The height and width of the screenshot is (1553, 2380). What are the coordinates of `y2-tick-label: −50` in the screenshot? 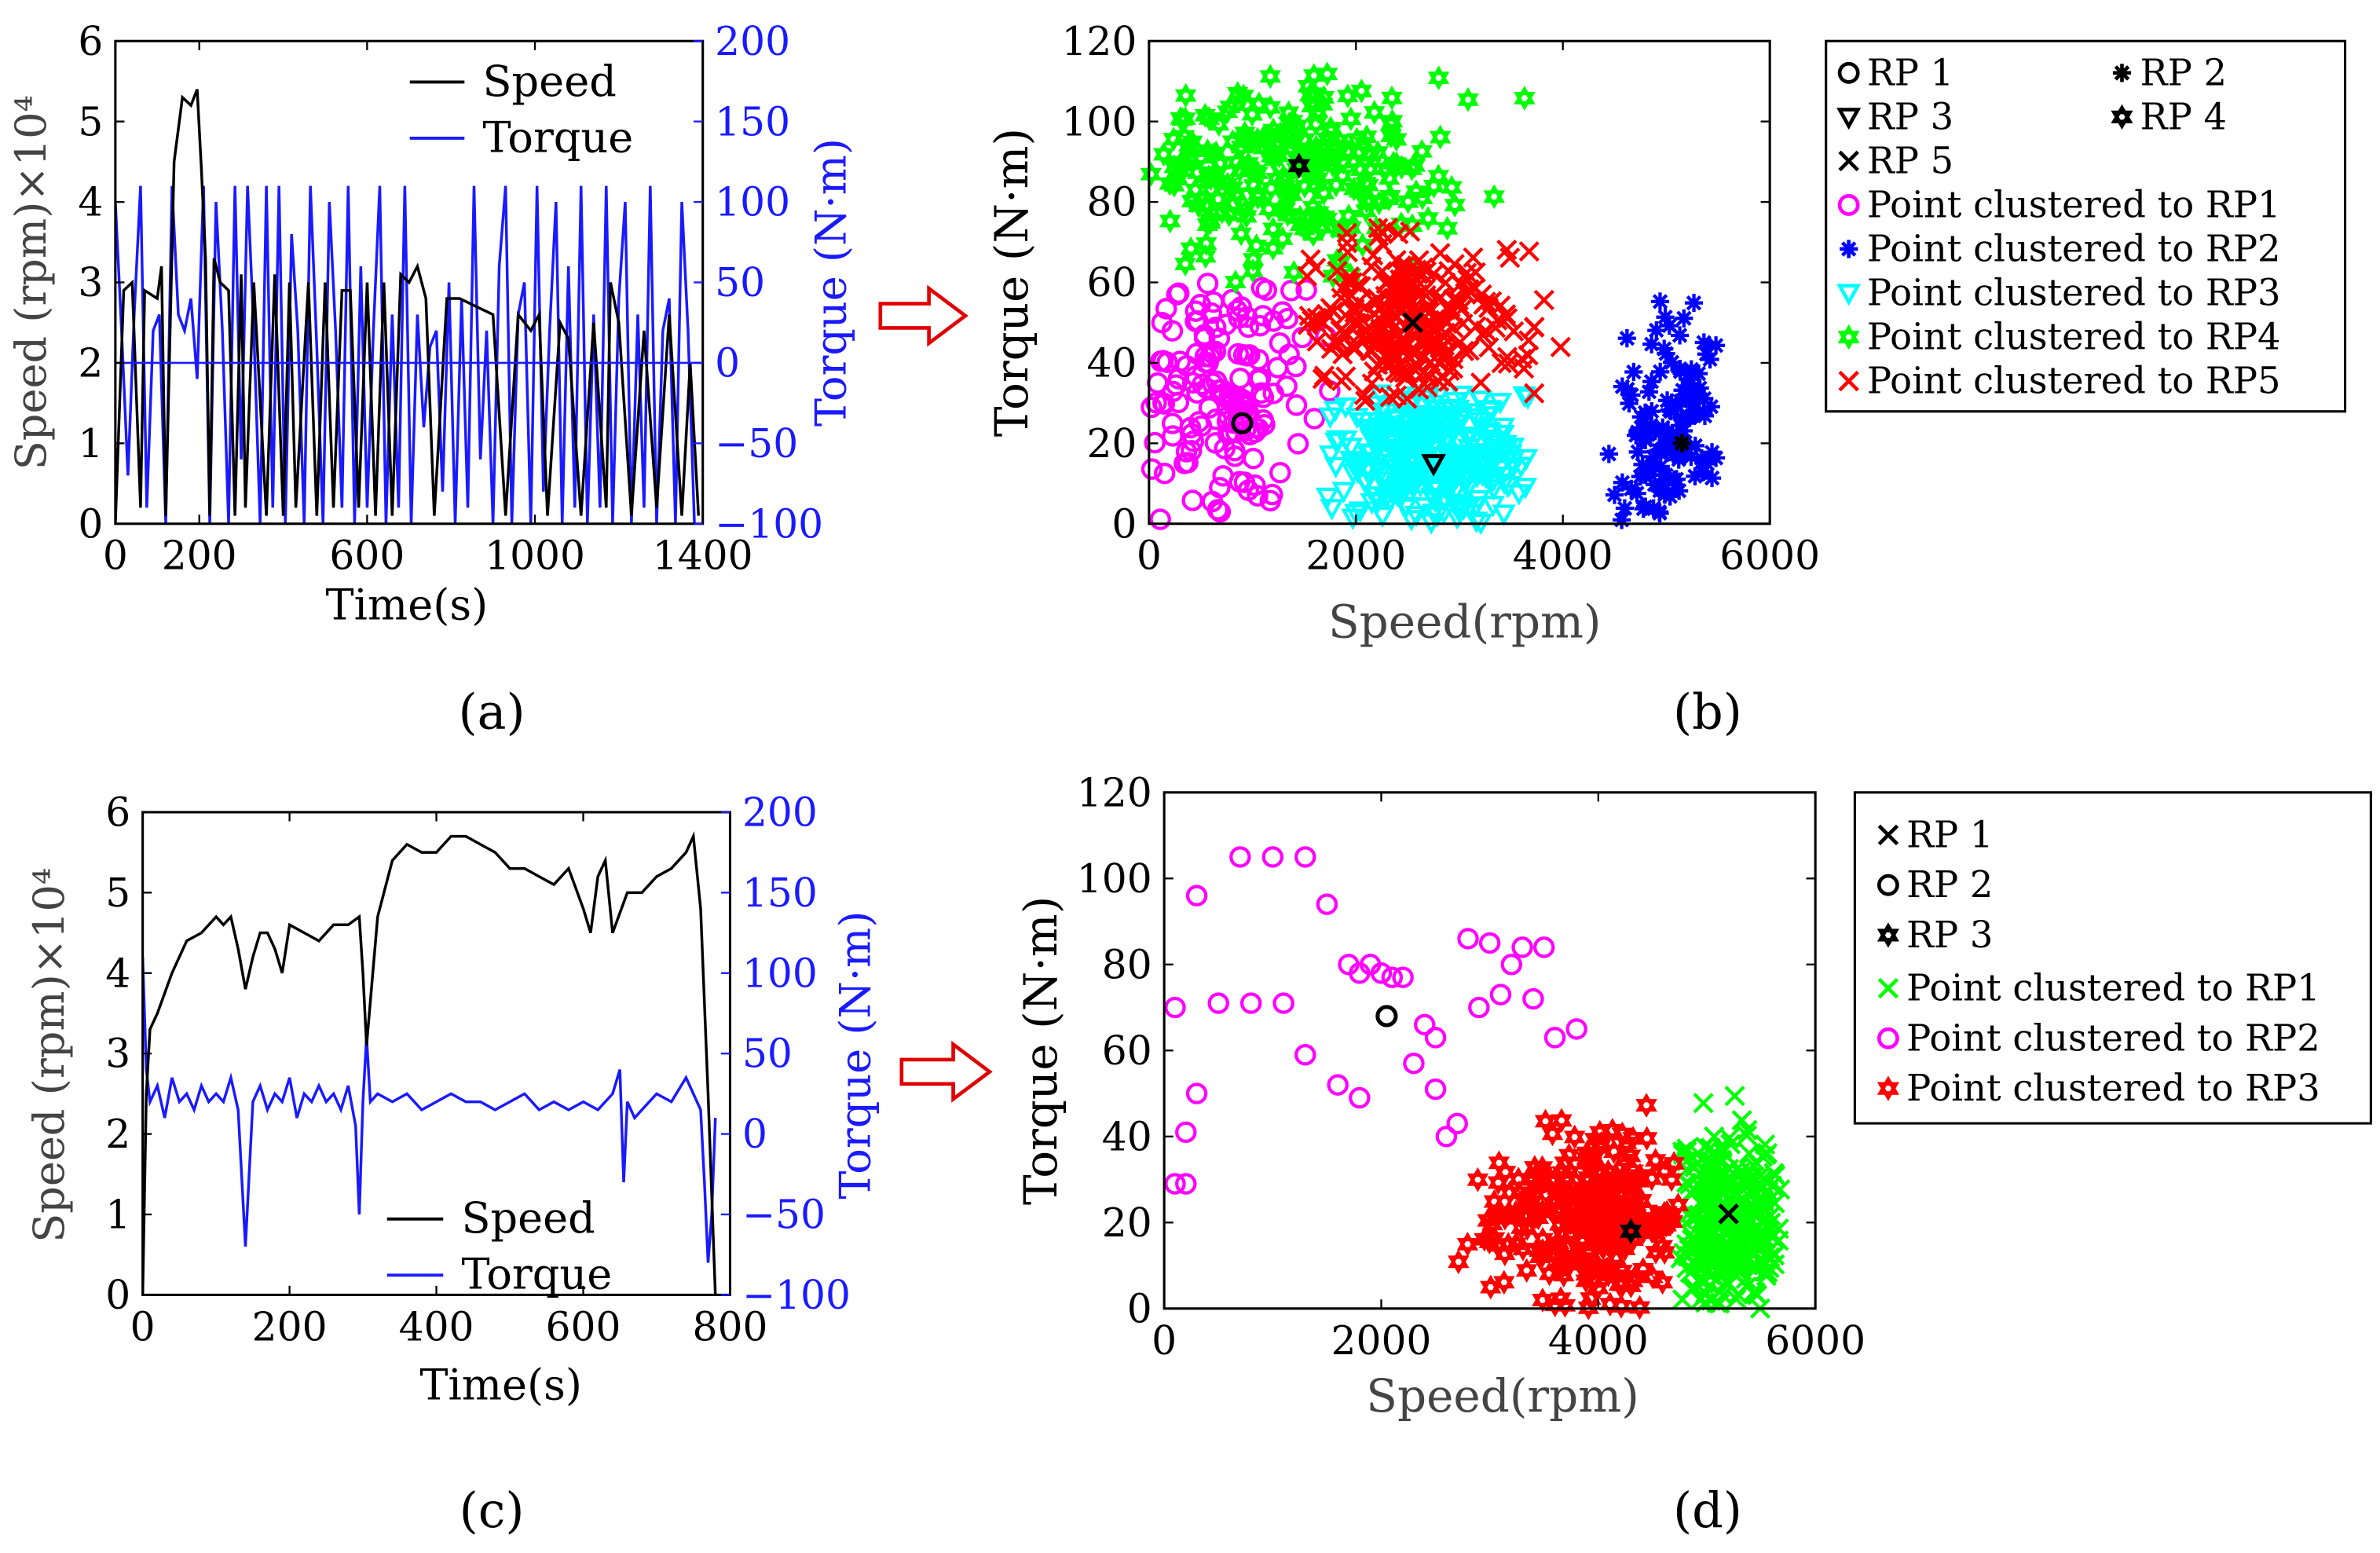 It's located at (784, 1215).